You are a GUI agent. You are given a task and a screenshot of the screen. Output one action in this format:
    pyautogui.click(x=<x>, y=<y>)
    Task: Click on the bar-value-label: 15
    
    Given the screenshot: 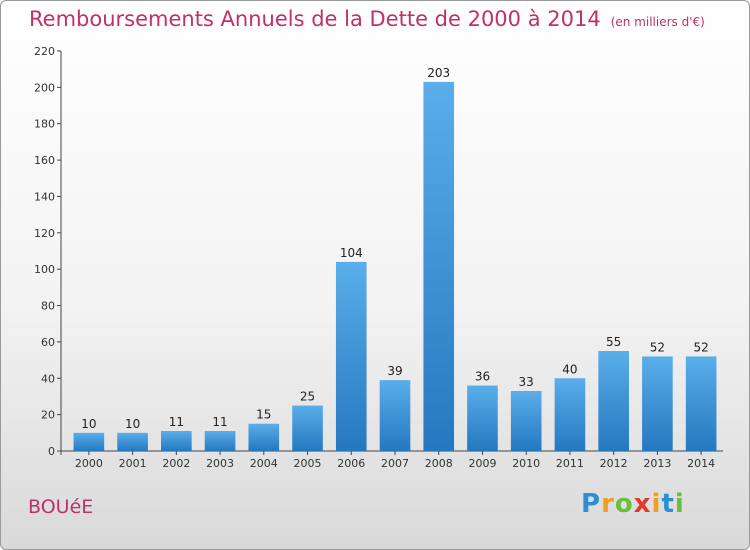 What is the action you would take?
    pyautogui.click(x=263, y=415)
    